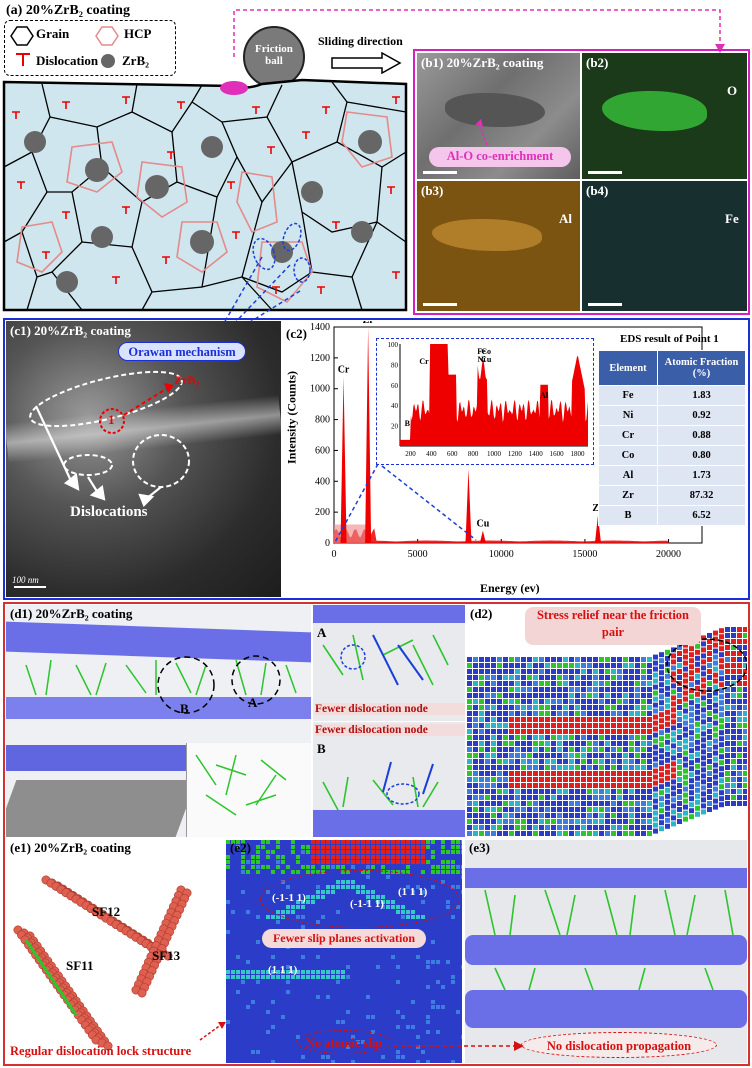 This screenshot has height=1068, width=752. I want to click on lock-structure-label: Regular dislocation lock structure, so click(101, 1051).